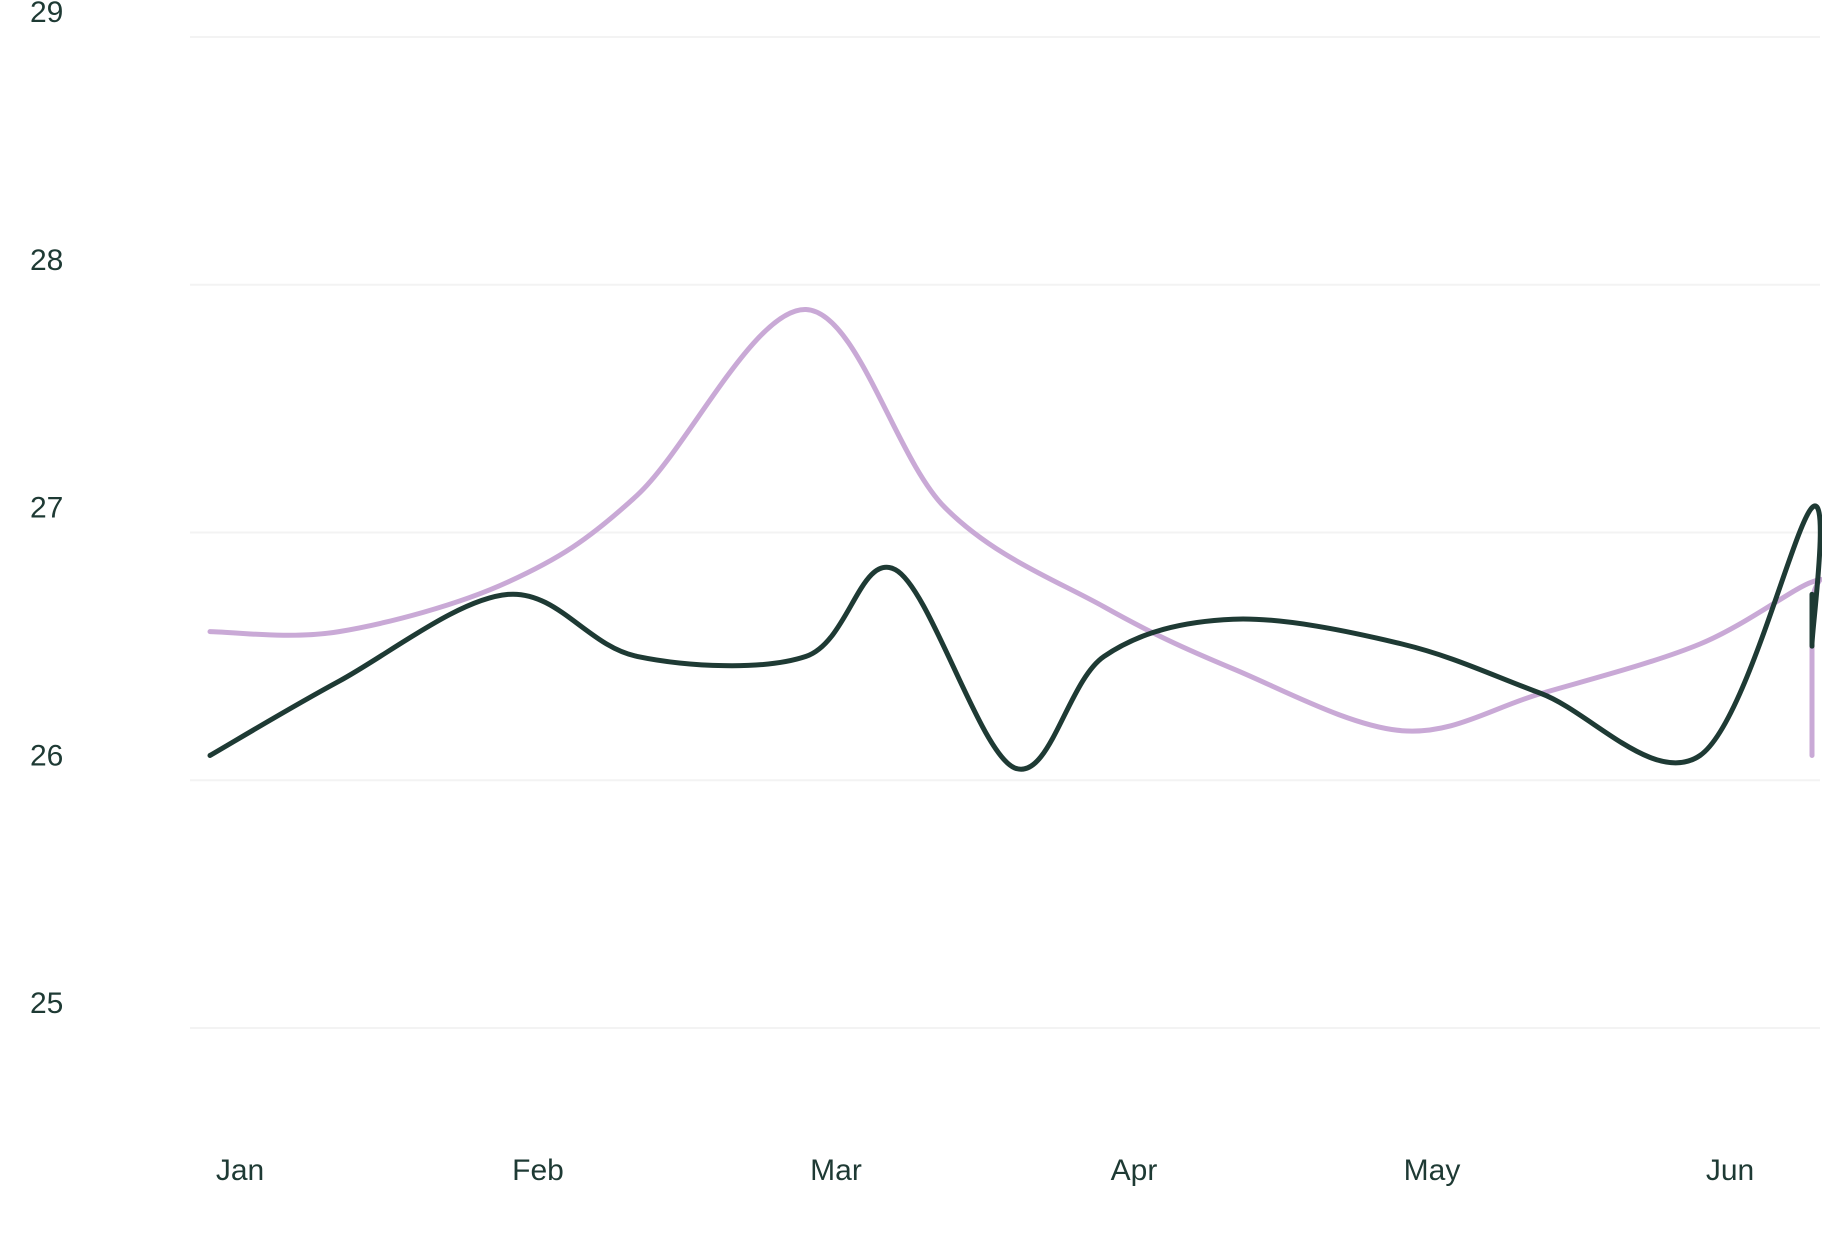  What do you see at coordinates (1134, 1170) in the screenshot?
I see `x-tick-label-apr: Apr` at bounding box center [1134, 1170].